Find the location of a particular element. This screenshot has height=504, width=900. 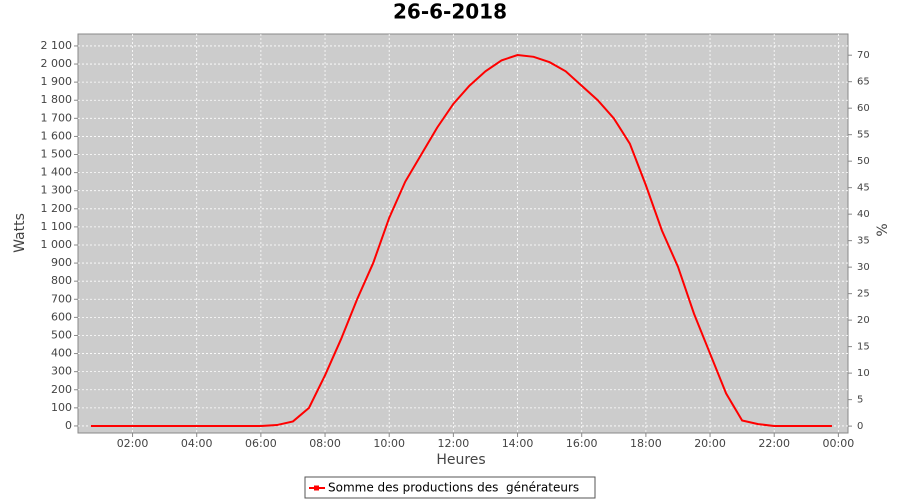

y-tick-label: 100 is located at coordinates (61, 407).